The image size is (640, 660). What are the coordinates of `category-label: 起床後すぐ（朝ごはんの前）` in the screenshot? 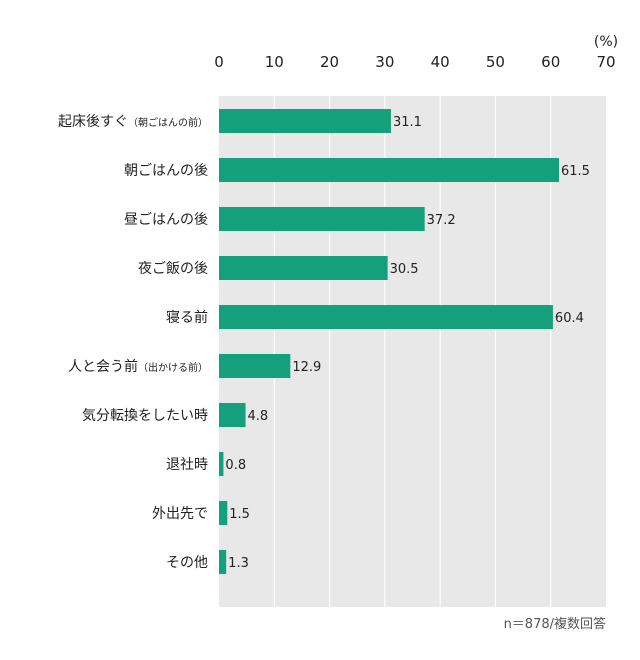 It's located at (133, 122).